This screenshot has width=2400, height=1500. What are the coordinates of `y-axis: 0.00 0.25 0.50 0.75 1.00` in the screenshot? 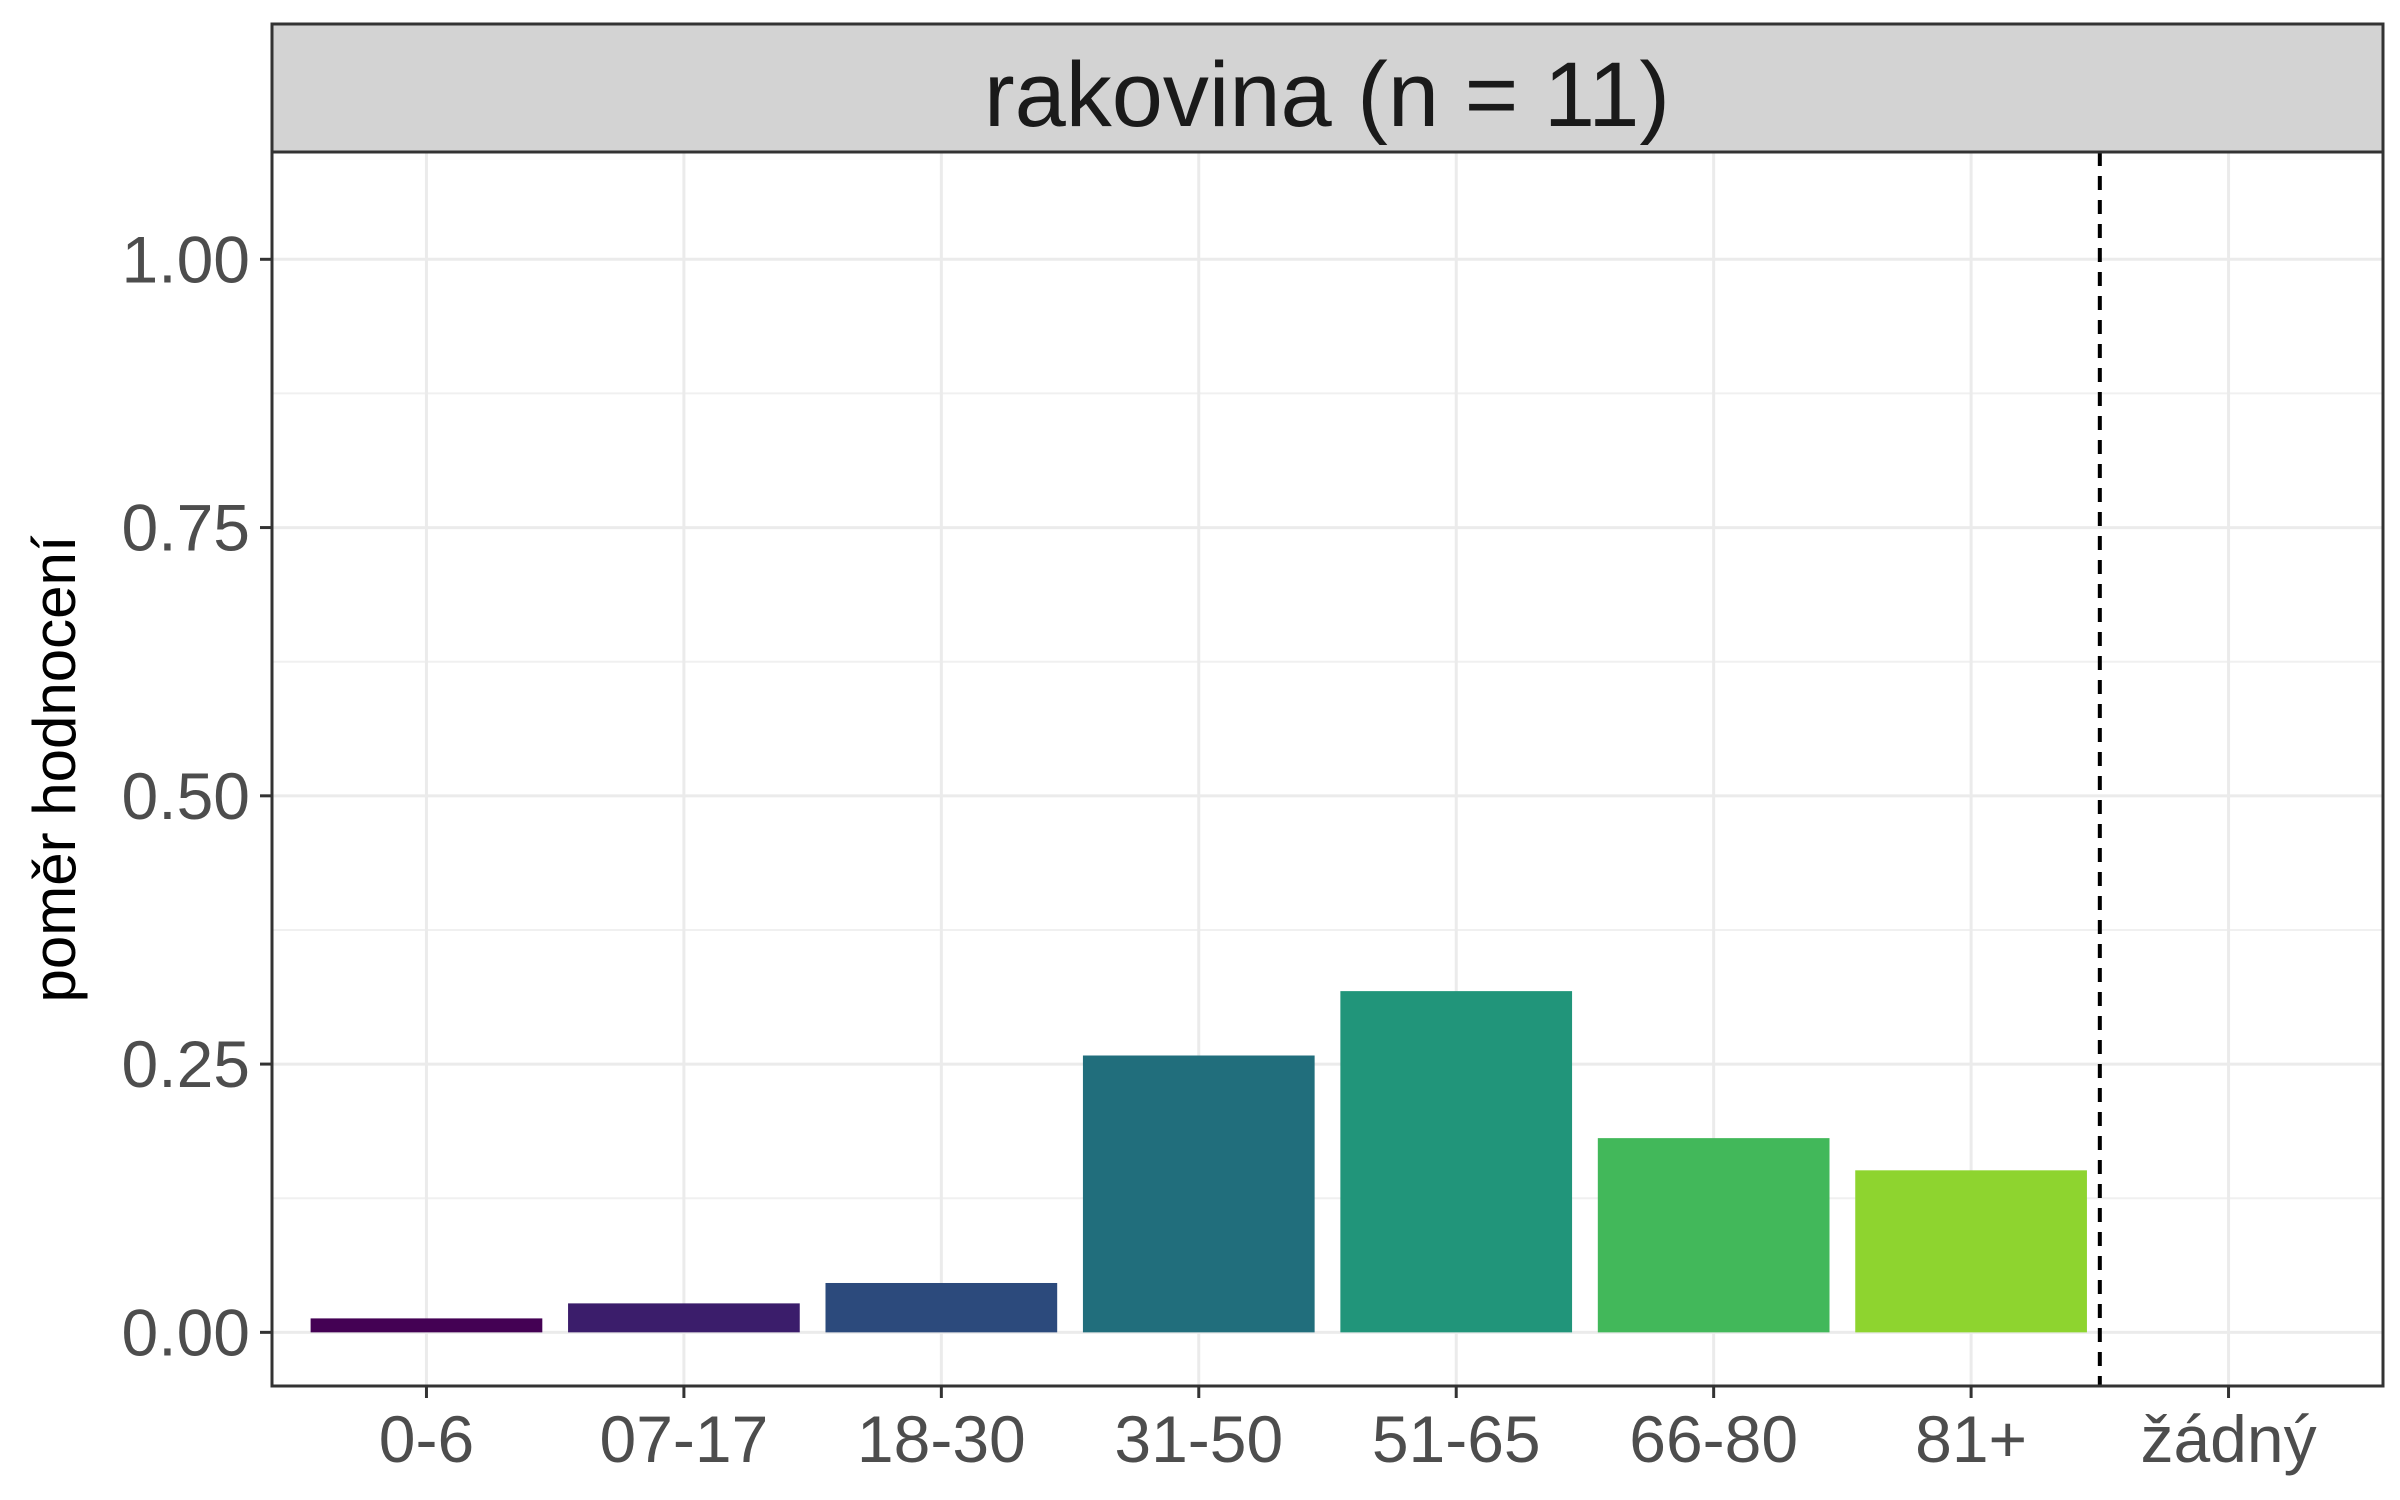 It's located at (197, 795).